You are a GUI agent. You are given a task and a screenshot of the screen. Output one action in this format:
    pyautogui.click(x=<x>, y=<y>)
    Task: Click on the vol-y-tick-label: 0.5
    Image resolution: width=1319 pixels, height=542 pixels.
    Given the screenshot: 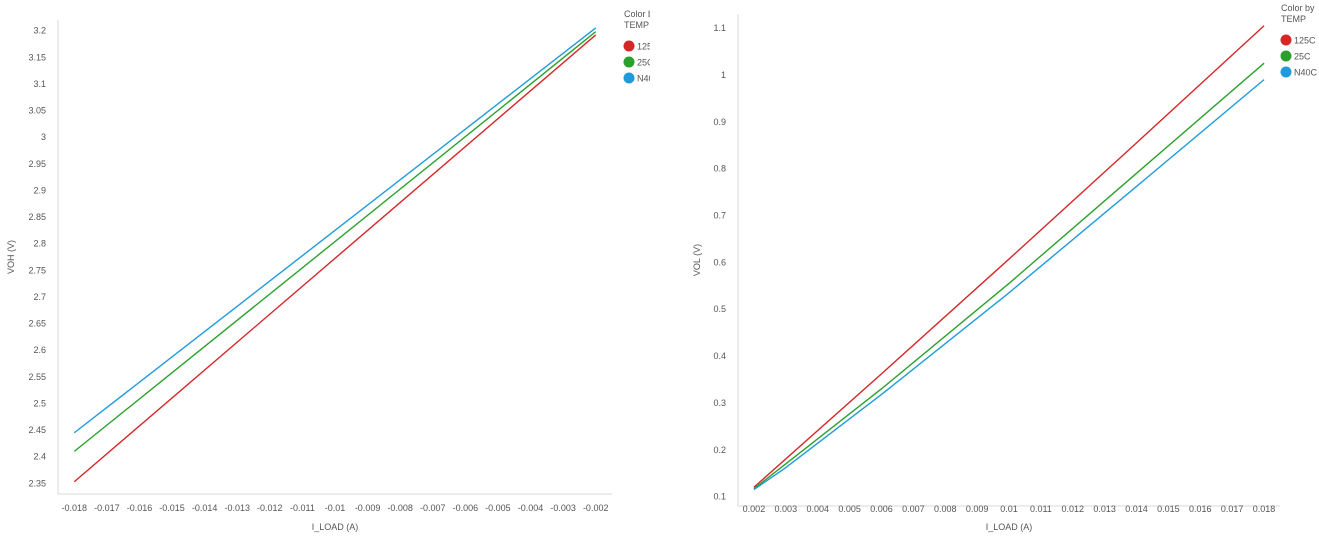 What is the action you would take?
    pyautogui.click(x=719, y=309)
    